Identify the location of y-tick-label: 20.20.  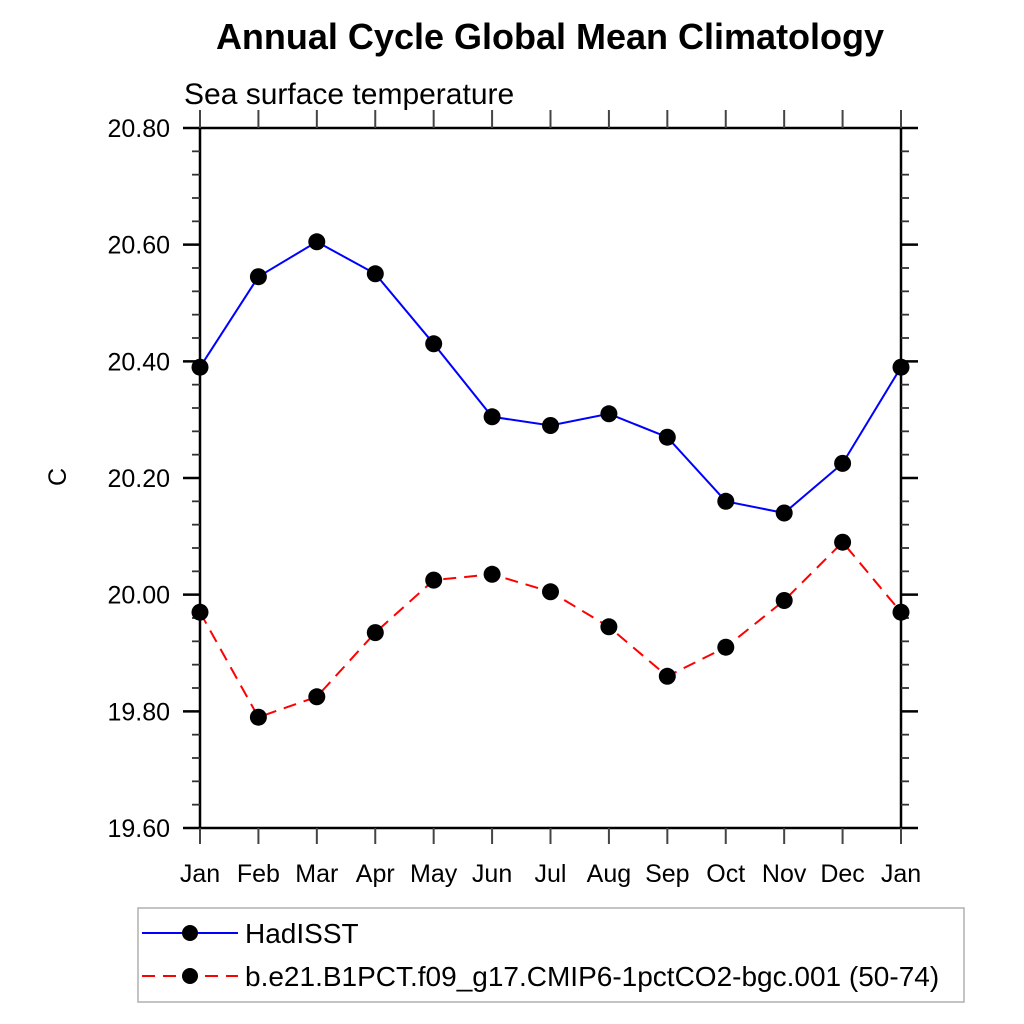
(138, 479).